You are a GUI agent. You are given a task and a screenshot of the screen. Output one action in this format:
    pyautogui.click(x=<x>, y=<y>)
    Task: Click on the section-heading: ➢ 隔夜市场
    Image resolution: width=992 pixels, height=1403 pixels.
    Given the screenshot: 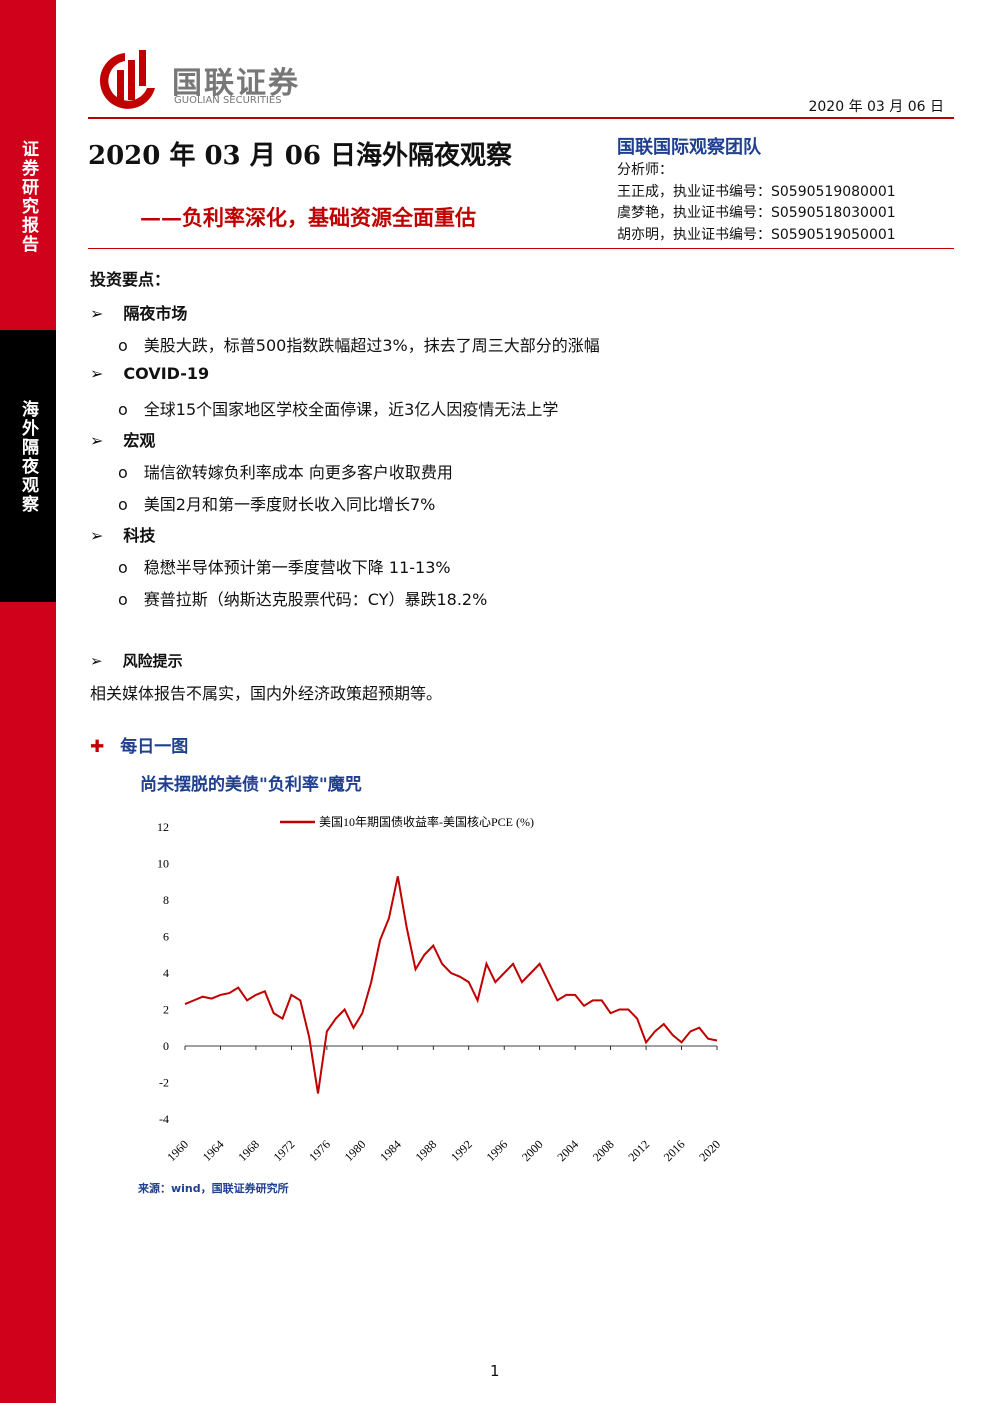 What is the action you would take?
    pyautogui.click(x=138, y=312)
    